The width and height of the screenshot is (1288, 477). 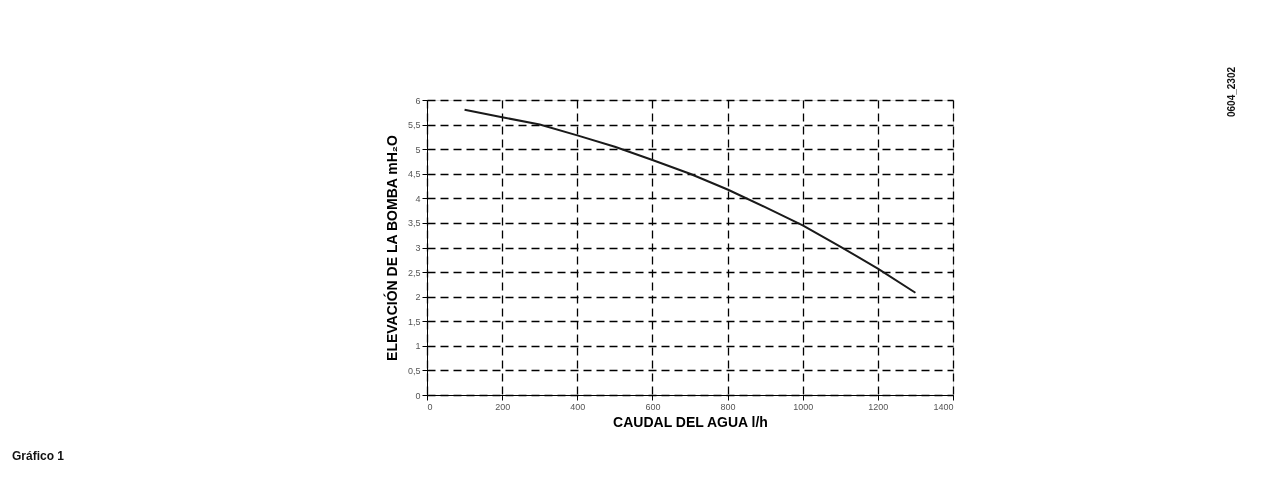 What do you see at coordinates (418, 248) in the screenshot?
I see `y-tick-label: 3` at bounding box center [418, 248].